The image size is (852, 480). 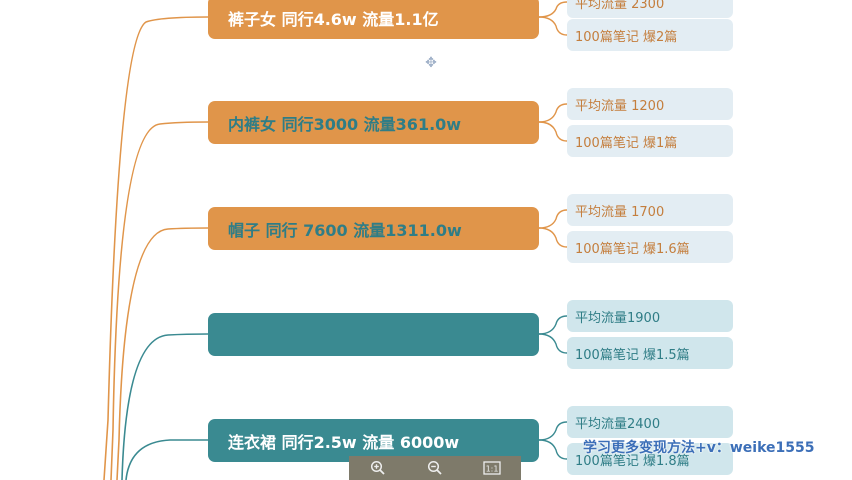 I want to click on actual-size-icon: 1:1, so click(x=492, y=468).